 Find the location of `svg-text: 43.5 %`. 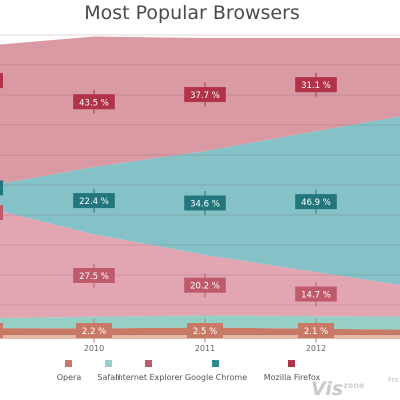

svg-text: 43.5 % is located at coordinates (94, 103).